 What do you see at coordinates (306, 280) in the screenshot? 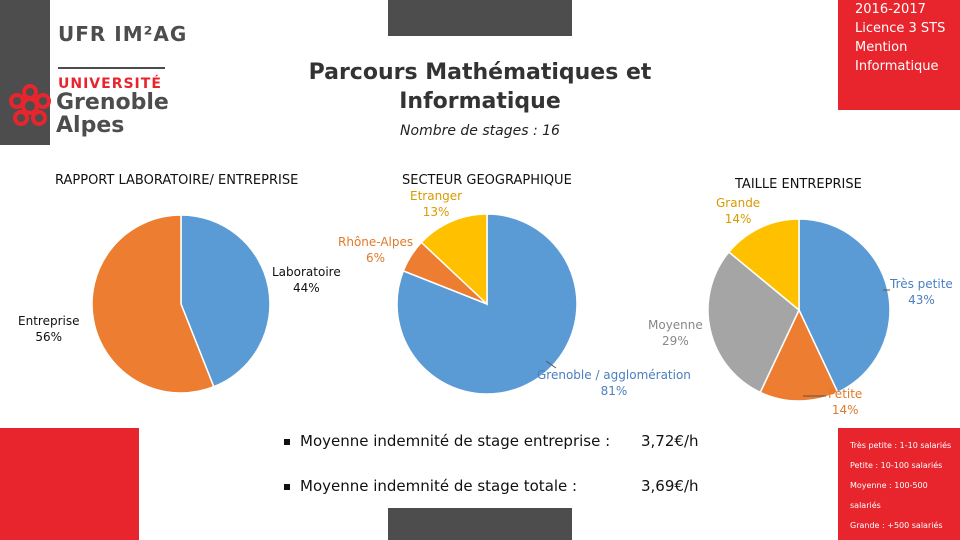
I see `label-laboratoire: Laboratoire 44%` at bounding box center [306, 280].